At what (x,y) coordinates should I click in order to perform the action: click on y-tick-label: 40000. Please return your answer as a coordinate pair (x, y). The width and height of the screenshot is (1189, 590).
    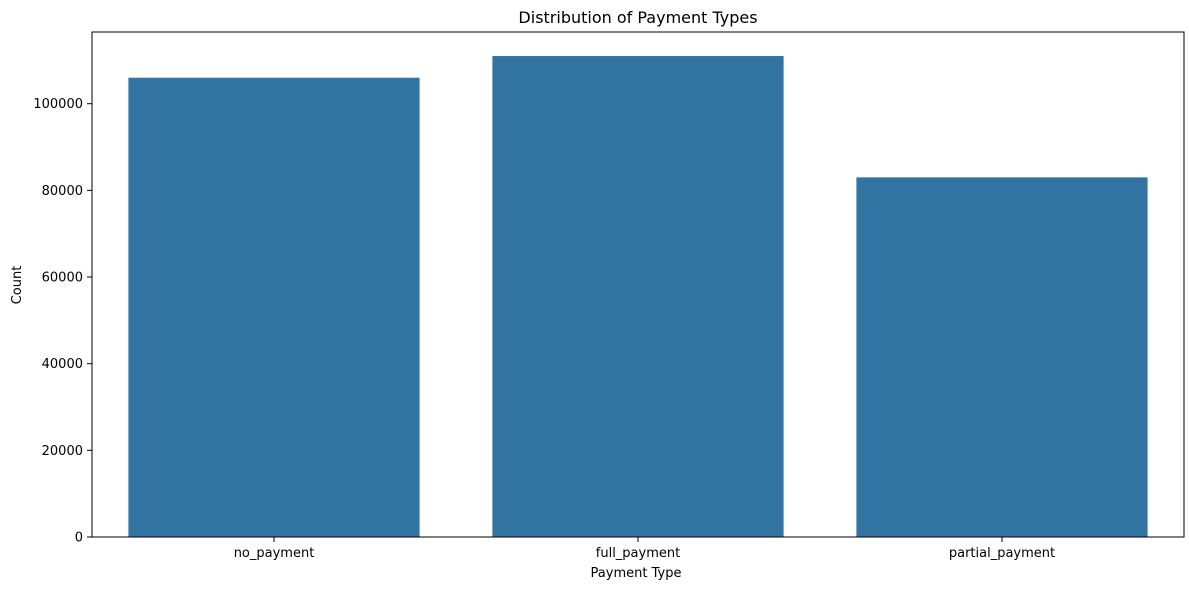
    Looking at the image, I should click on (62, 364).